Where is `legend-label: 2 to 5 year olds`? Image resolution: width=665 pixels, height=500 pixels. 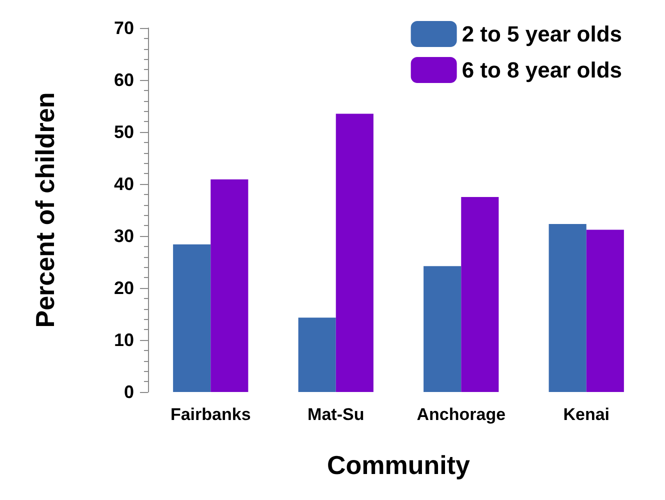 legend-label: 2 to 5 year olds is located at coordinates (542, 34).